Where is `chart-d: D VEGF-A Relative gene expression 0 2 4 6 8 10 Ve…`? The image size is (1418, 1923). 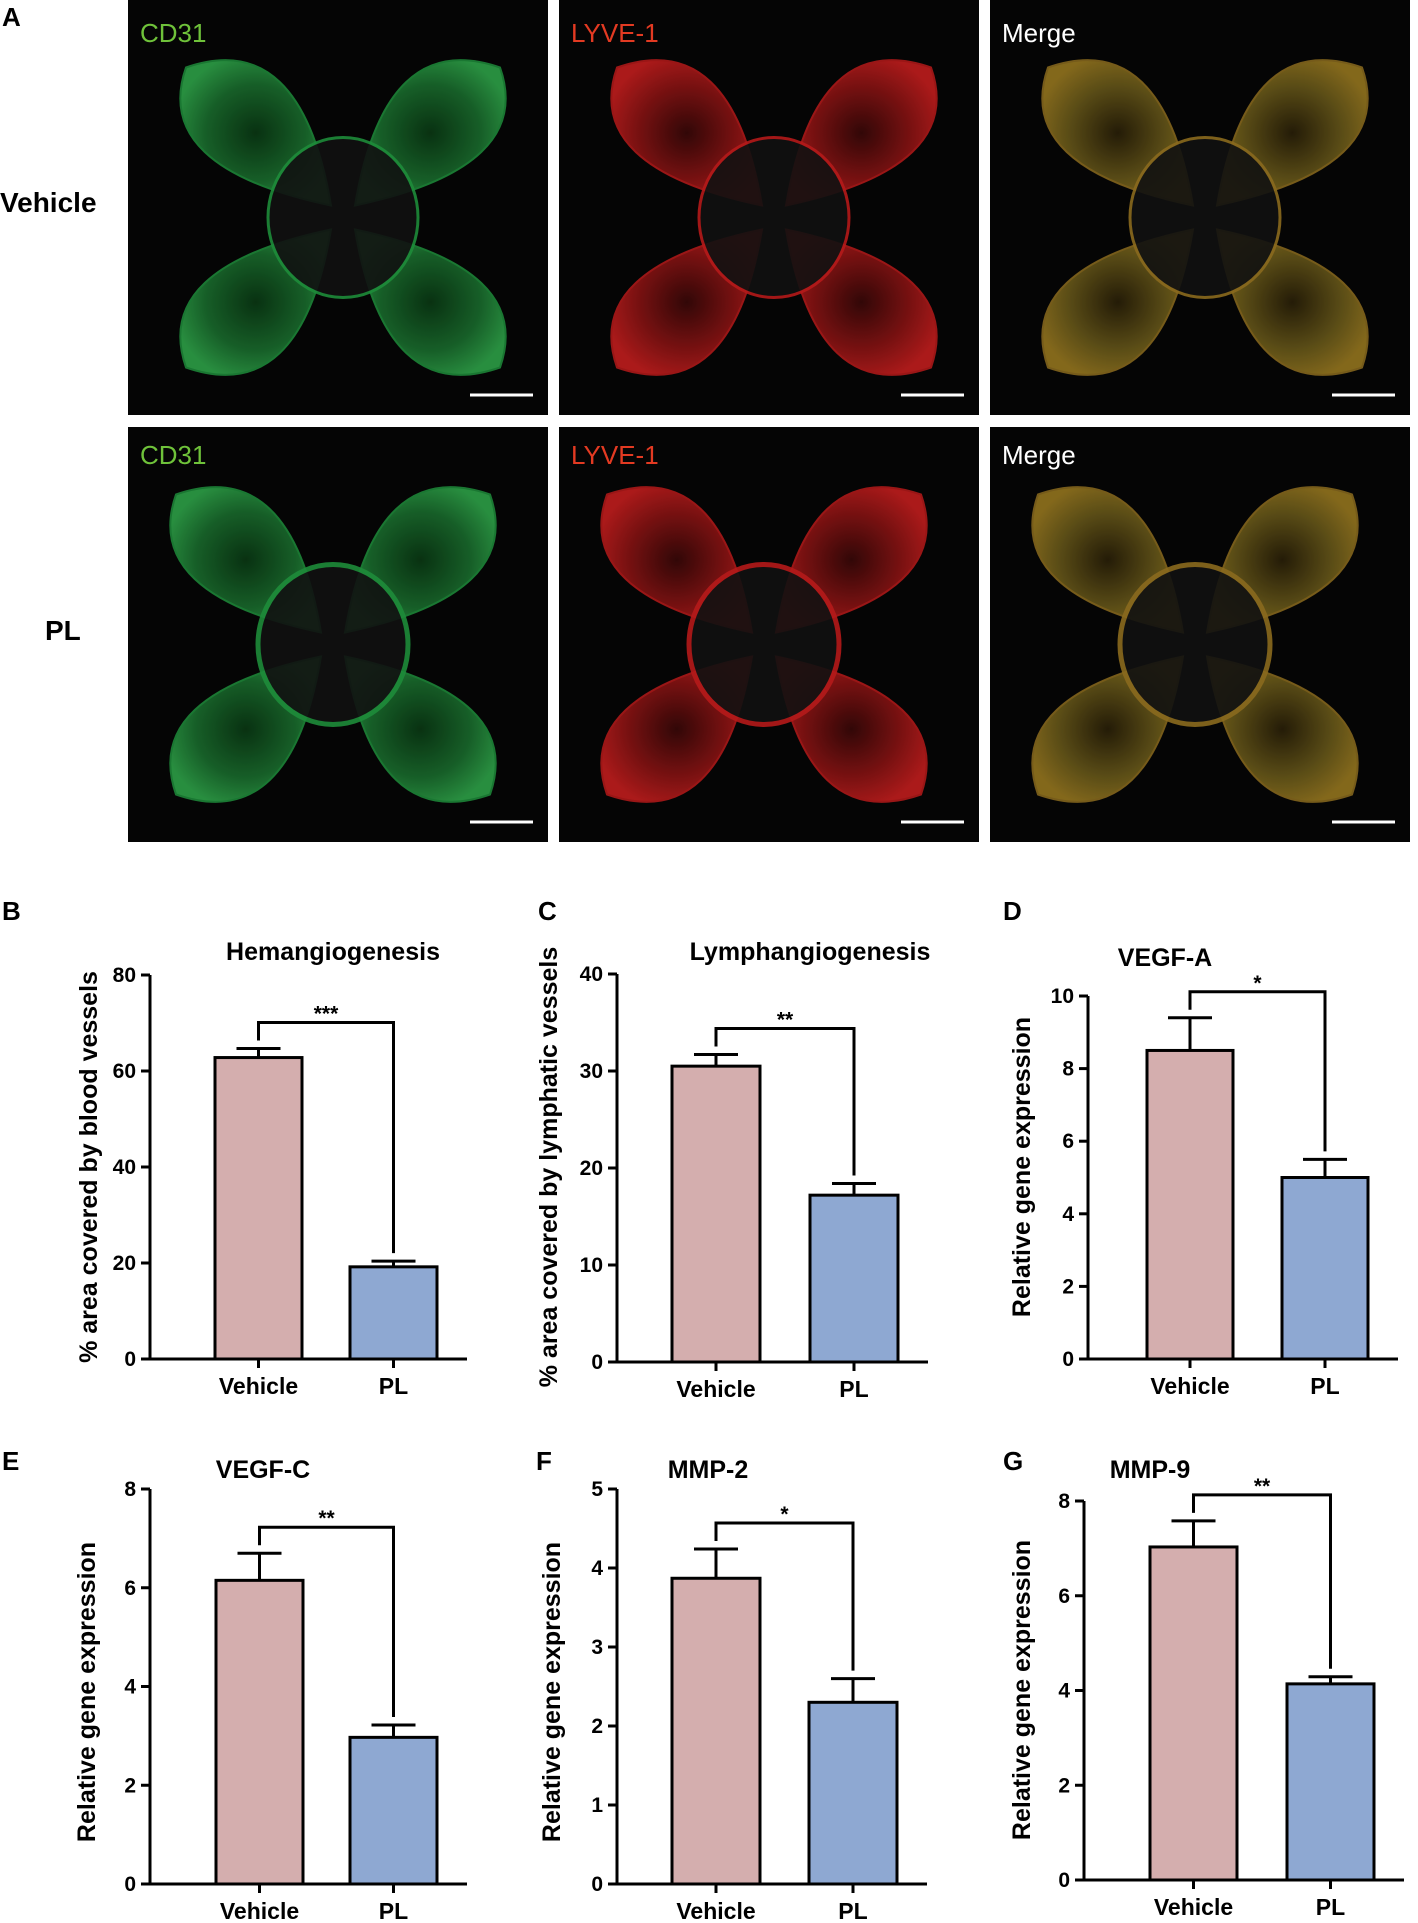 chart-d: D VEGF-A Relative gene expression 0 2 4 6 8 10 Ve… is located at coordinates (1200, 1147).